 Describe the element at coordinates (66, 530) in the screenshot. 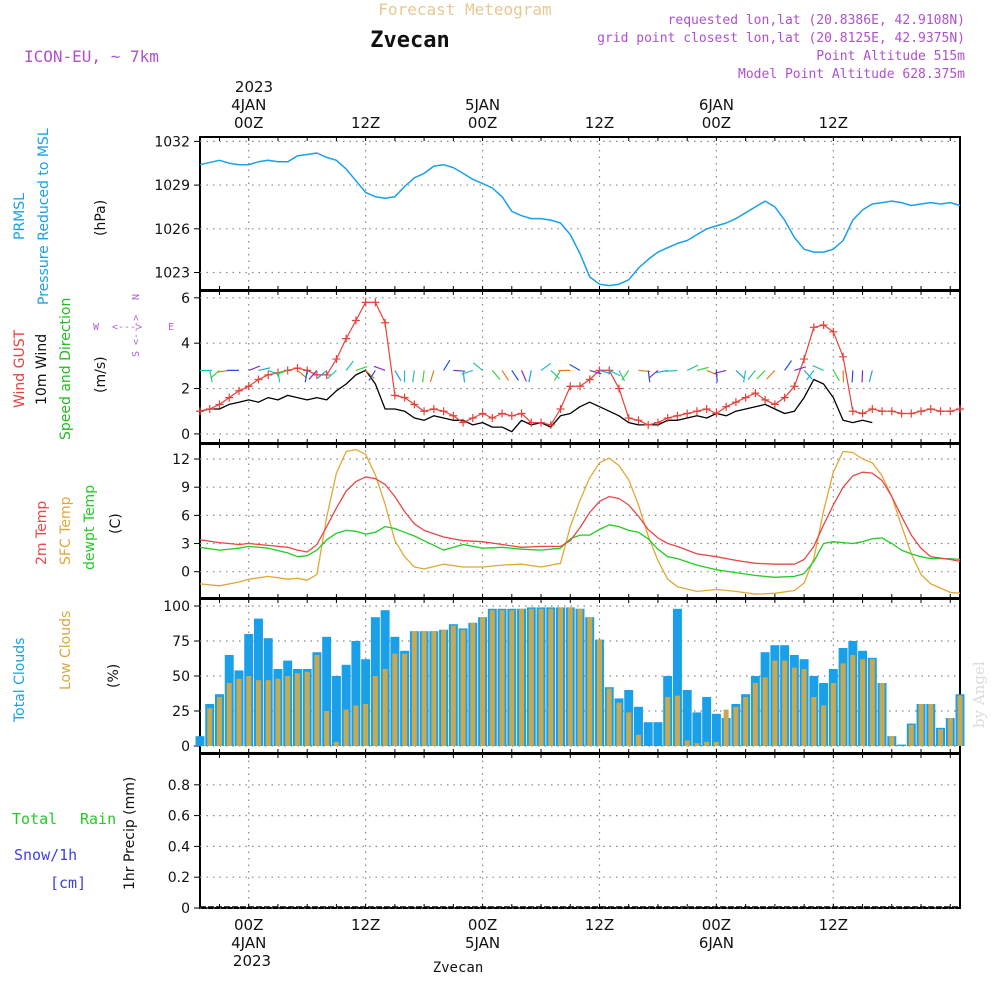

I see `temp-sfc-label: SFC Temp` at that location.